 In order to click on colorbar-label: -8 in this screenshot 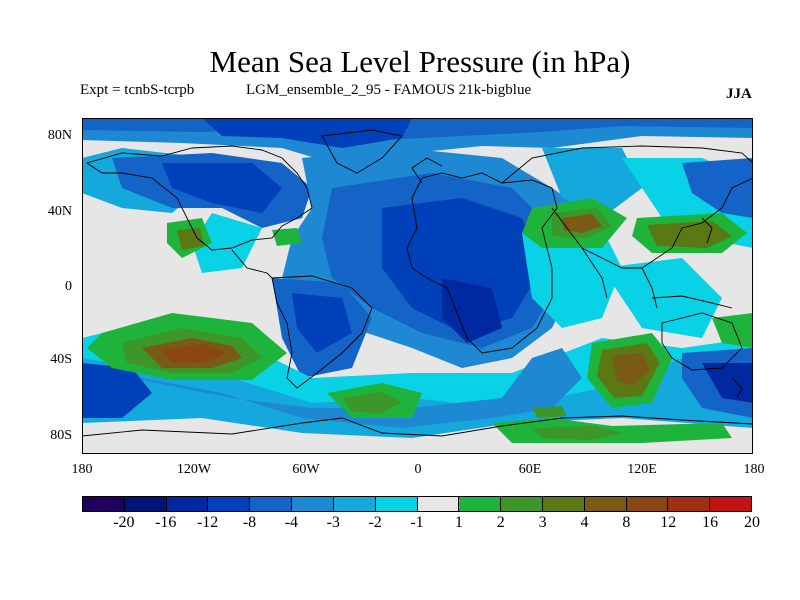, I will do `click(249, 522)`.